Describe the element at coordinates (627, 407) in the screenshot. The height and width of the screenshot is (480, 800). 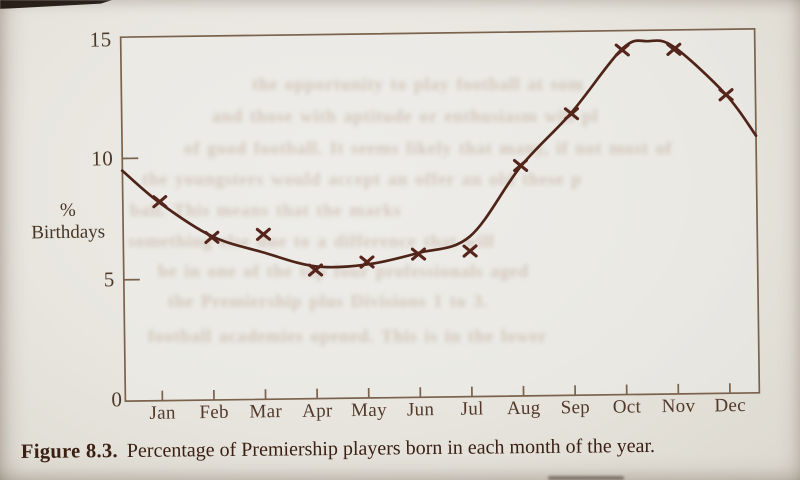
I see `x-tick-label-oct: Oct` at that location.